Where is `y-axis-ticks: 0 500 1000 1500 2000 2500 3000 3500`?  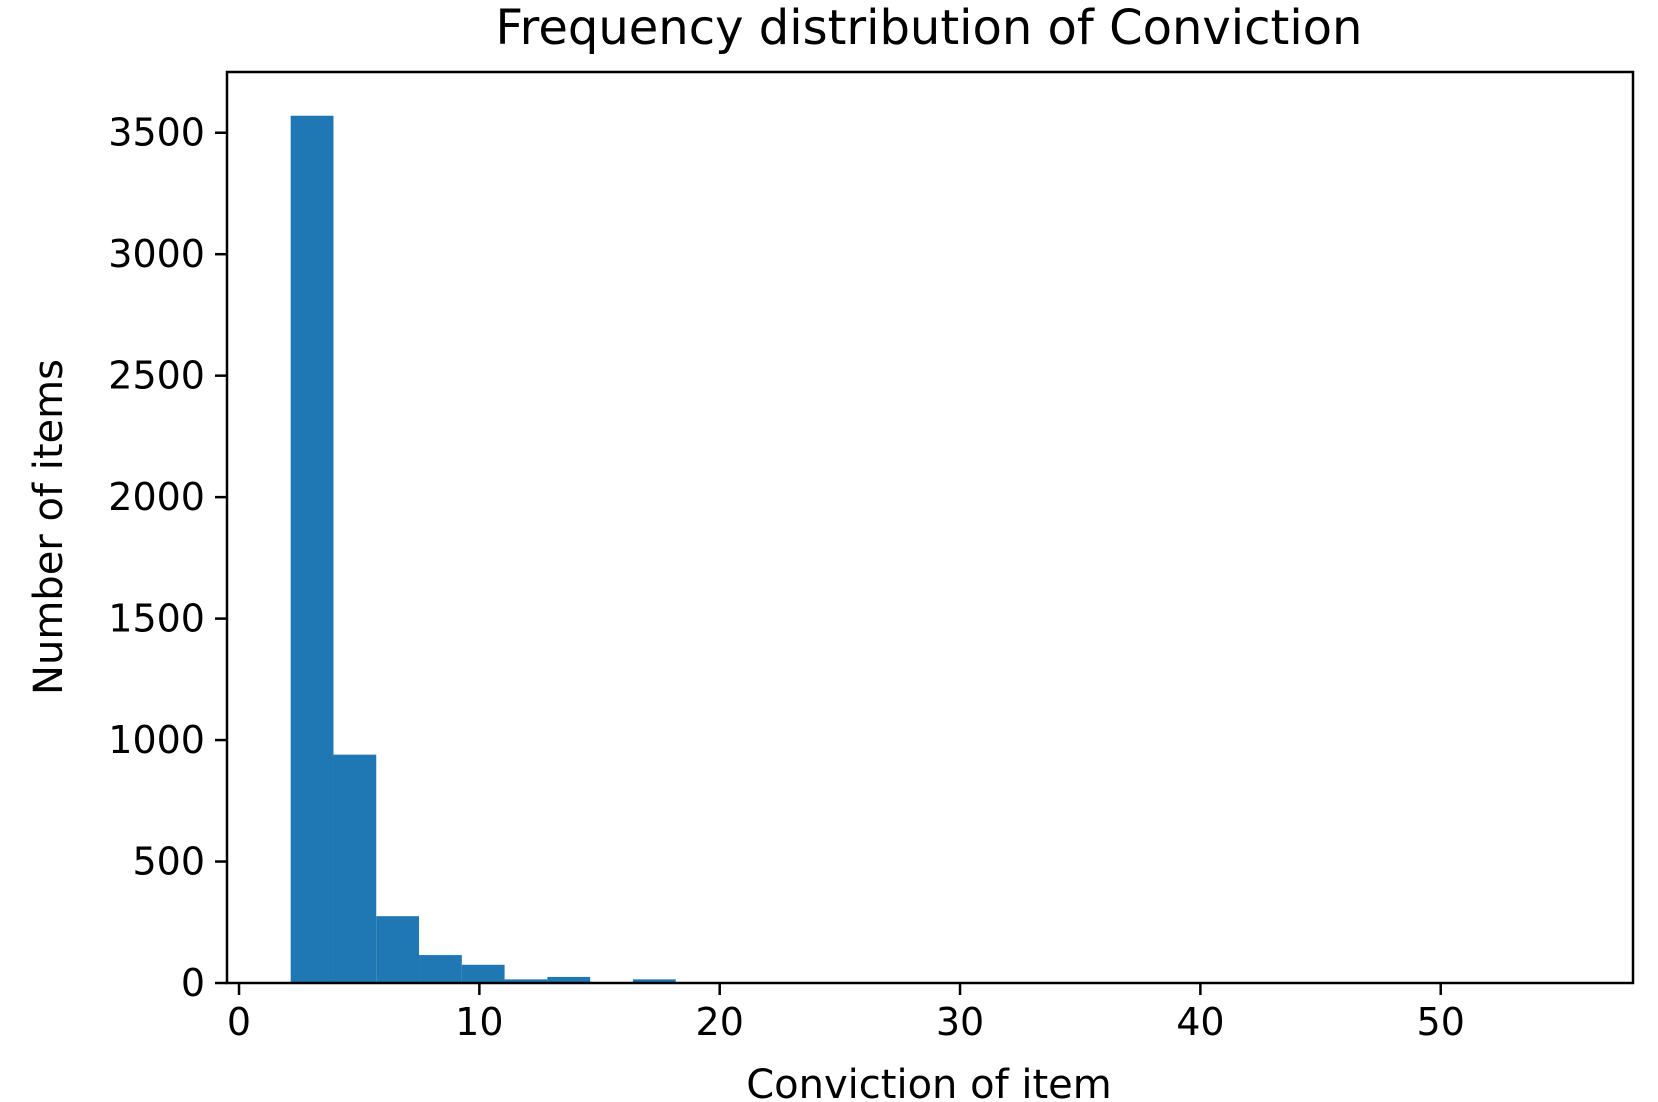 y-axis-ticks: 0 500 1000 1500 2000 2500 3000 3500 is located at coordinates (167, 558).